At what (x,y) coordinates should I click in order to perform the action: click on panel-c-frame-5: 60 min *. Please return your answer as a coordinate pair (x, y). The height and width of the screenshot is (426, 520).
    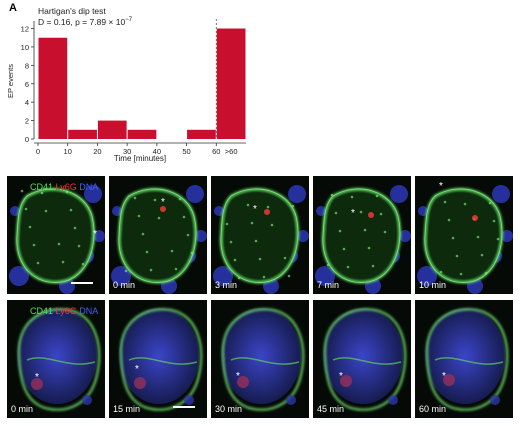
    Looking at the image, I should click on (464, 359).